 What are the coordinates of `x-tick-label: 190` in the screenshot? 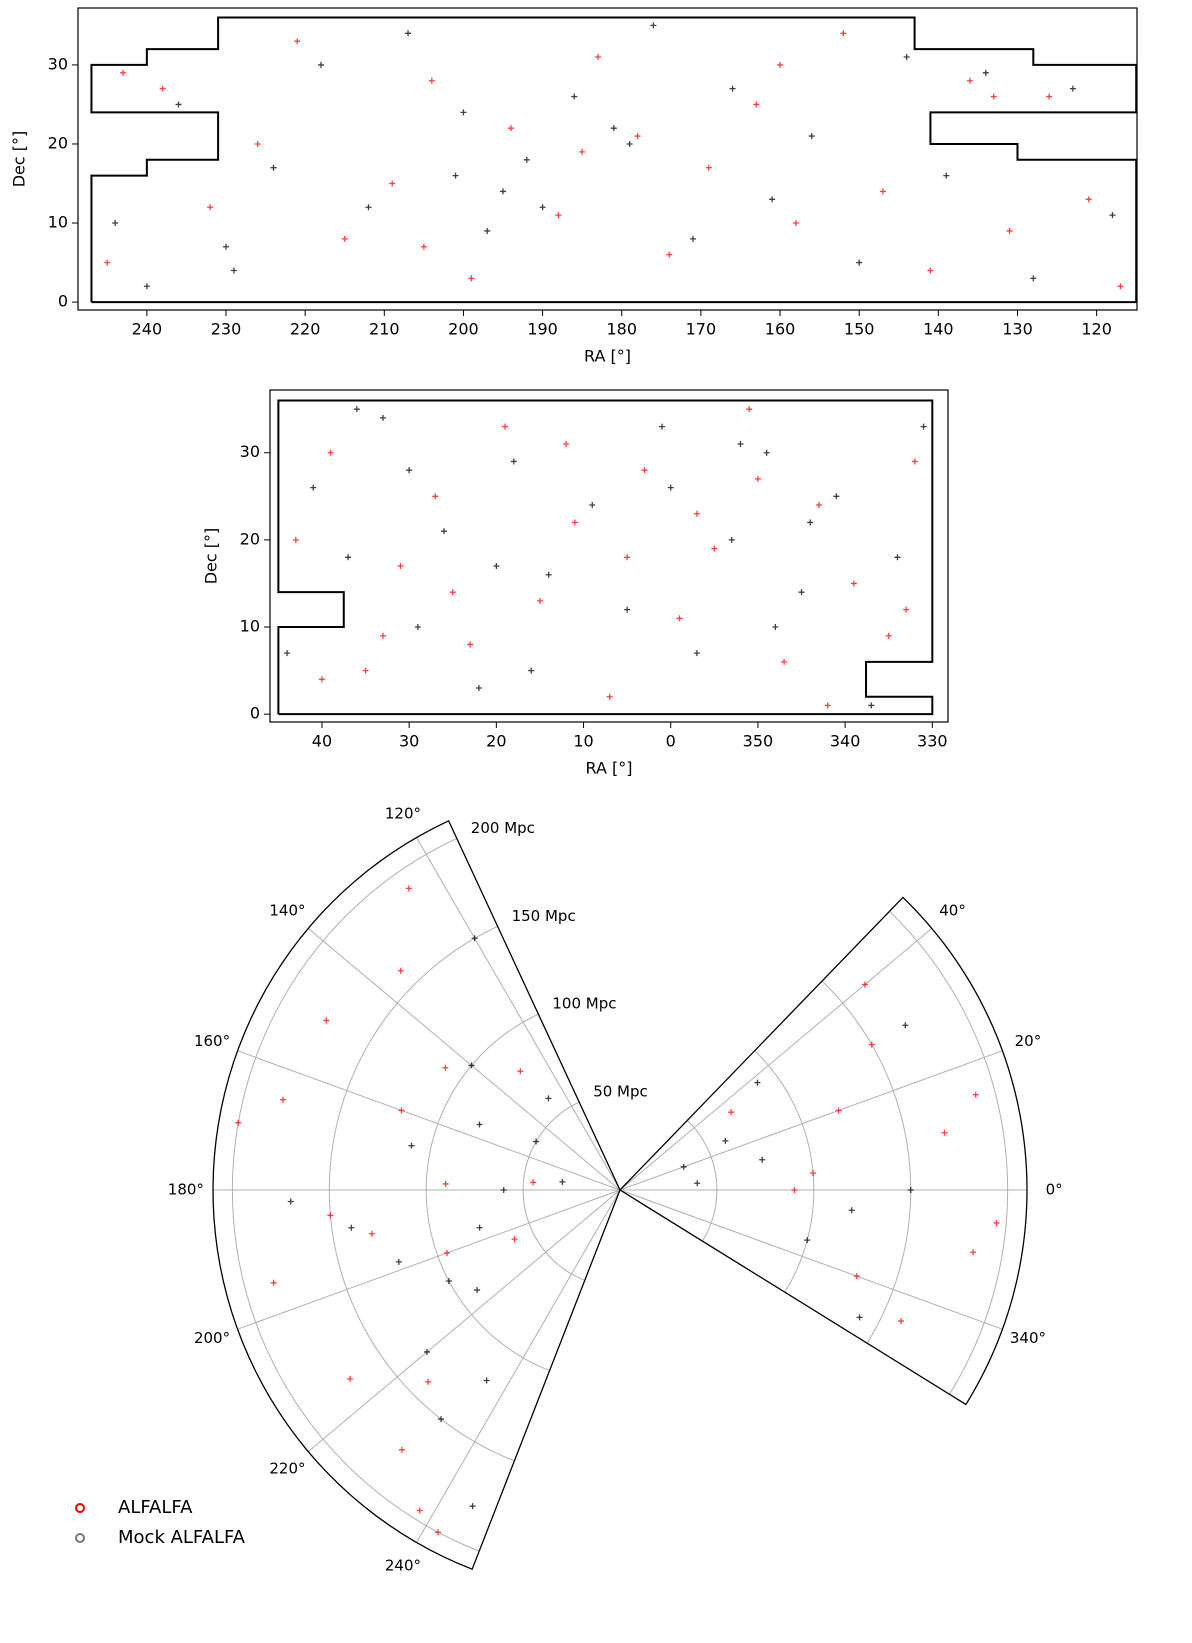 It's located at (542, 329).